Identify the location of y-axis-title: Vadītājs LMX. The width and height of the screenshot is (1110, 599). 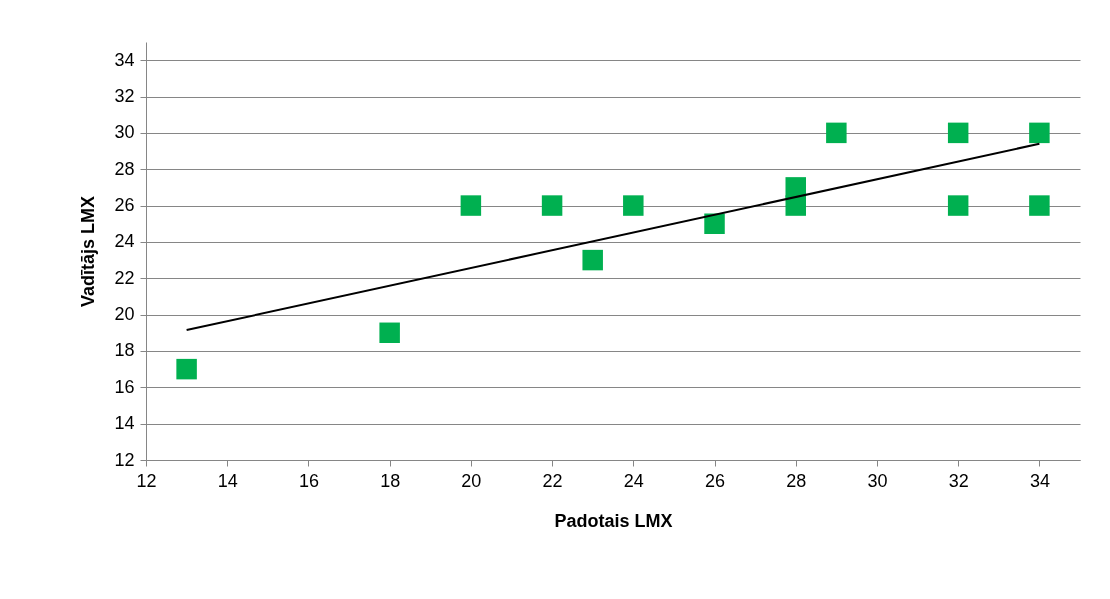
(88, 251).